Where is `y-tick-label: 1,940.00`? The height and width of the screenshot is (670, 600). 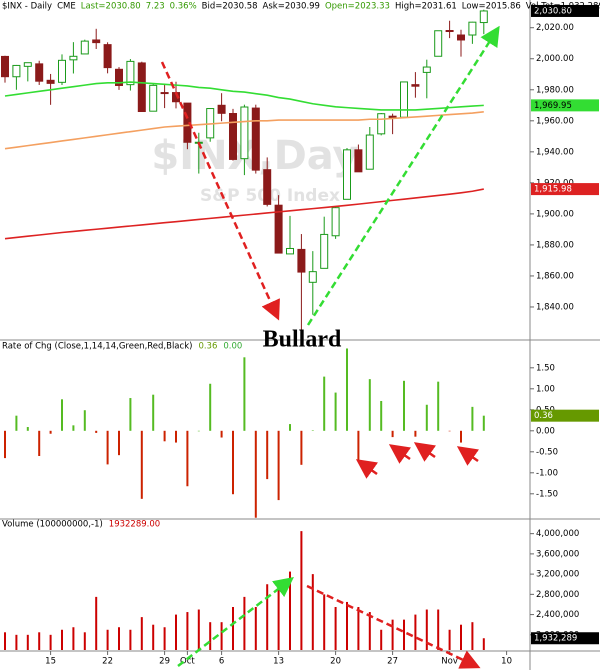 y-tick-label: 1,940.00 is located at coordinates (555, 152).